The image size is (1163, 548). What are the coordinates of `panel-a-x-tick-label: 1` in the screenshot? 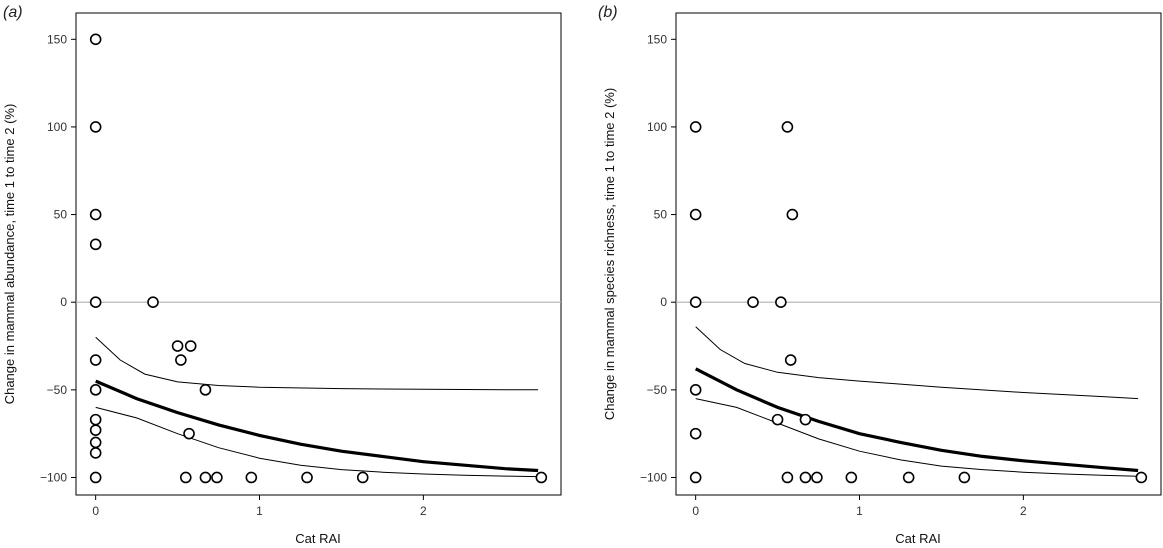 It's located at (259, 511).